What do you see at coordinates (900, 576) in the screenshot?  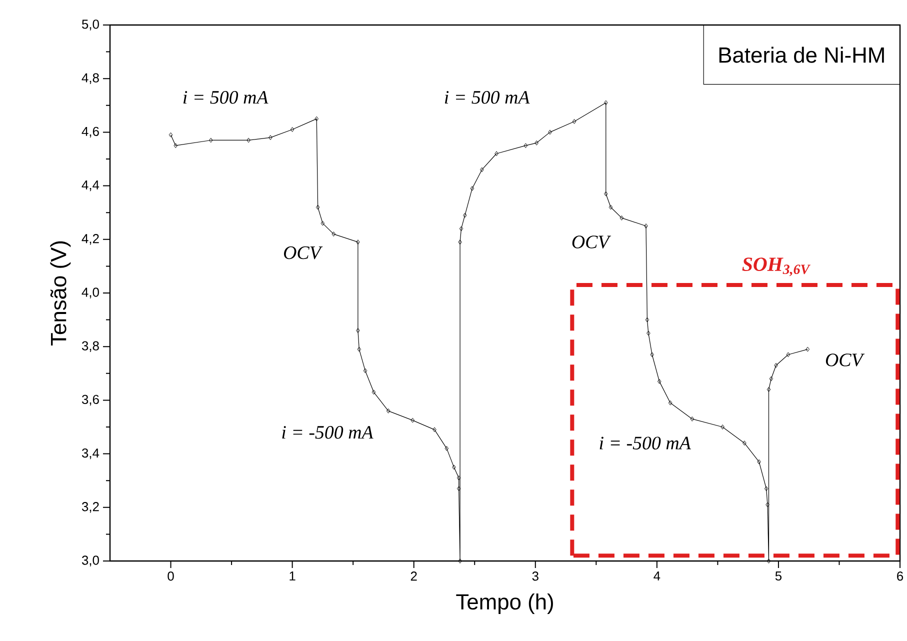 I see `x-tick-label: 6` at bounding box center [900, 576].